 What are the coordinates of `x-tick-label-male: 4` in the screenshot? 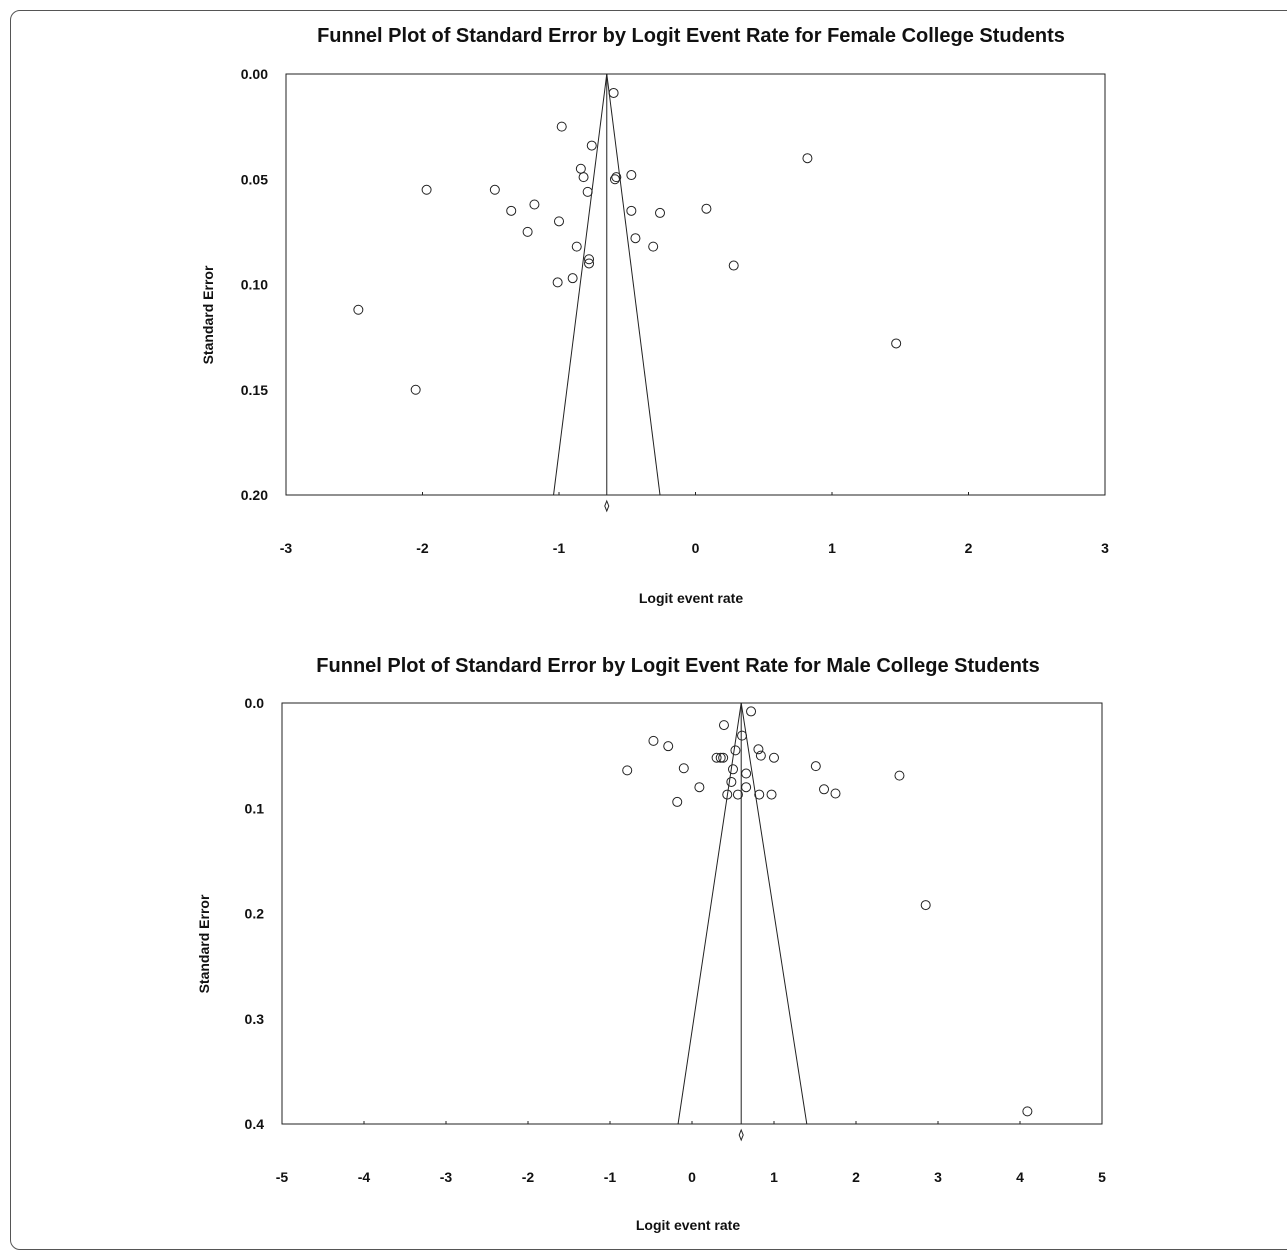 It's located at (1020, 1177).